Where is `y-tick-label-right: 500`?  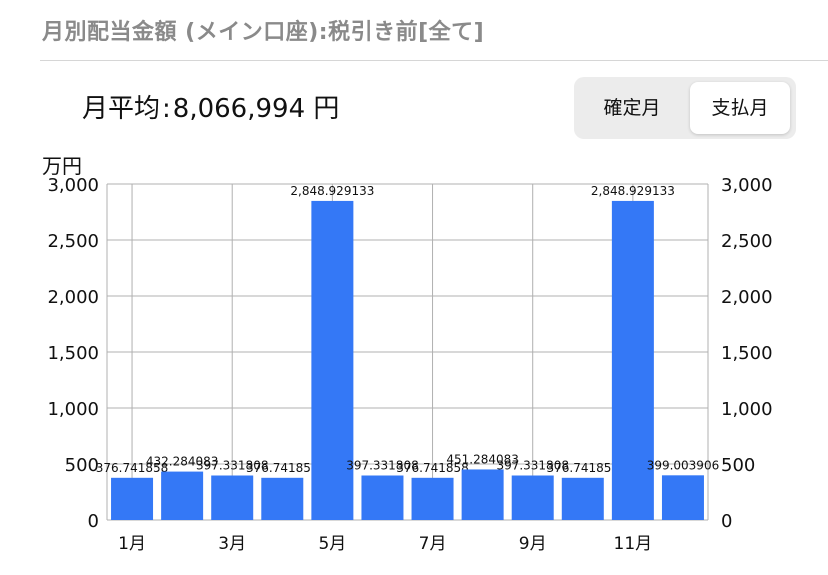 y-tick-label-right: 500 is located at coordinates (738, 465).